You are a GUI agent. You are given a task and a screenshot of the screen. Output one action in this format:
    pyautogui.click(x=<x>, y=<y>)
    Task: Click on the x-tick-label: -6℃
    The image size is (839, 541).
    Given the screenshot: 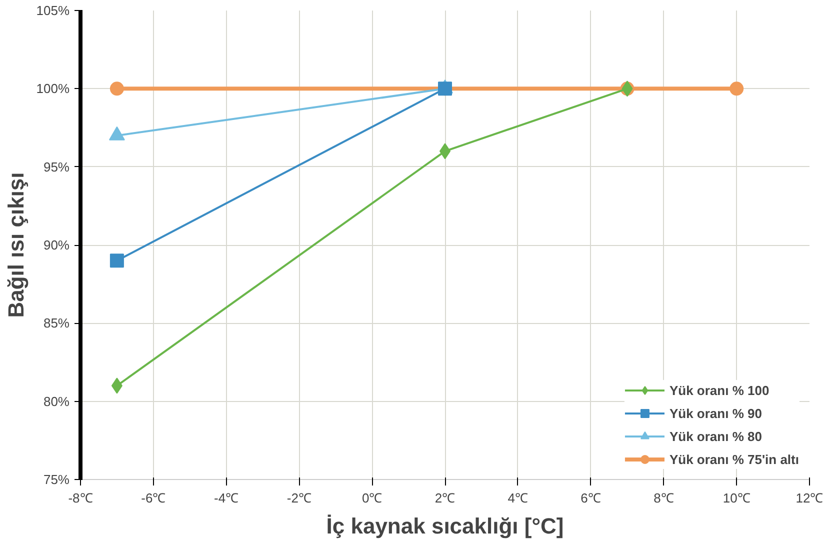 What is the action you would take?
    pyautogui.click(x=153, y=498)
    